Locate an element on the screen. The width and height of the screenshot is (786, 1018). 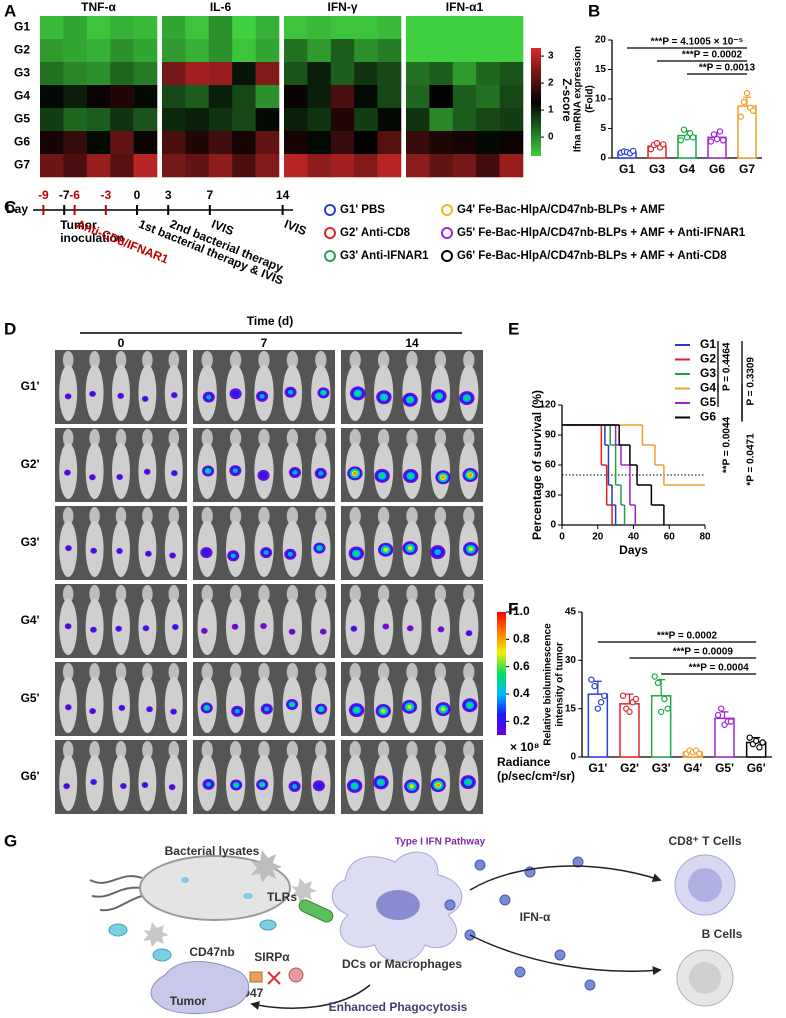
colorbar-label: 0.2 is located at coordinates (521, 721).